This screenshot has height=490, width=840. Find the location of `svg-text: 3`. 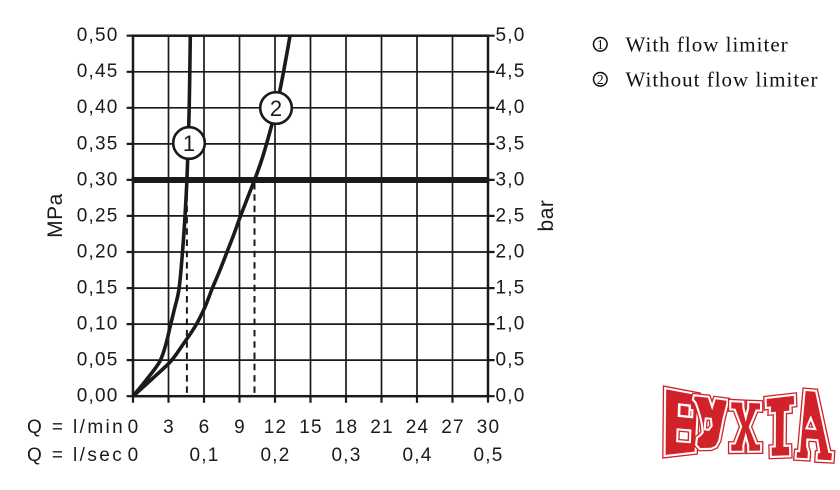

svg-text: 3 is located at coordinates (169, 427).